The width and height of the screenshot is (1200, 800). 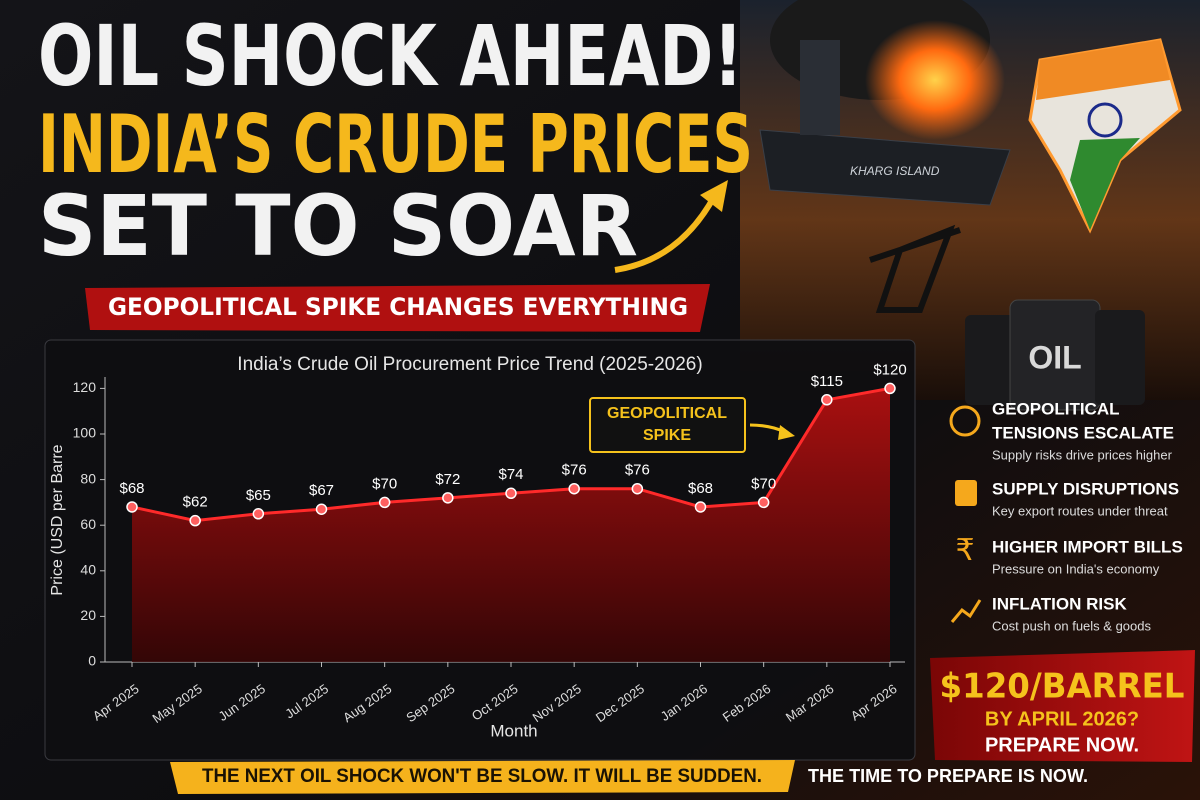 I want to click on banner-bg, so click(x=397, y=308).